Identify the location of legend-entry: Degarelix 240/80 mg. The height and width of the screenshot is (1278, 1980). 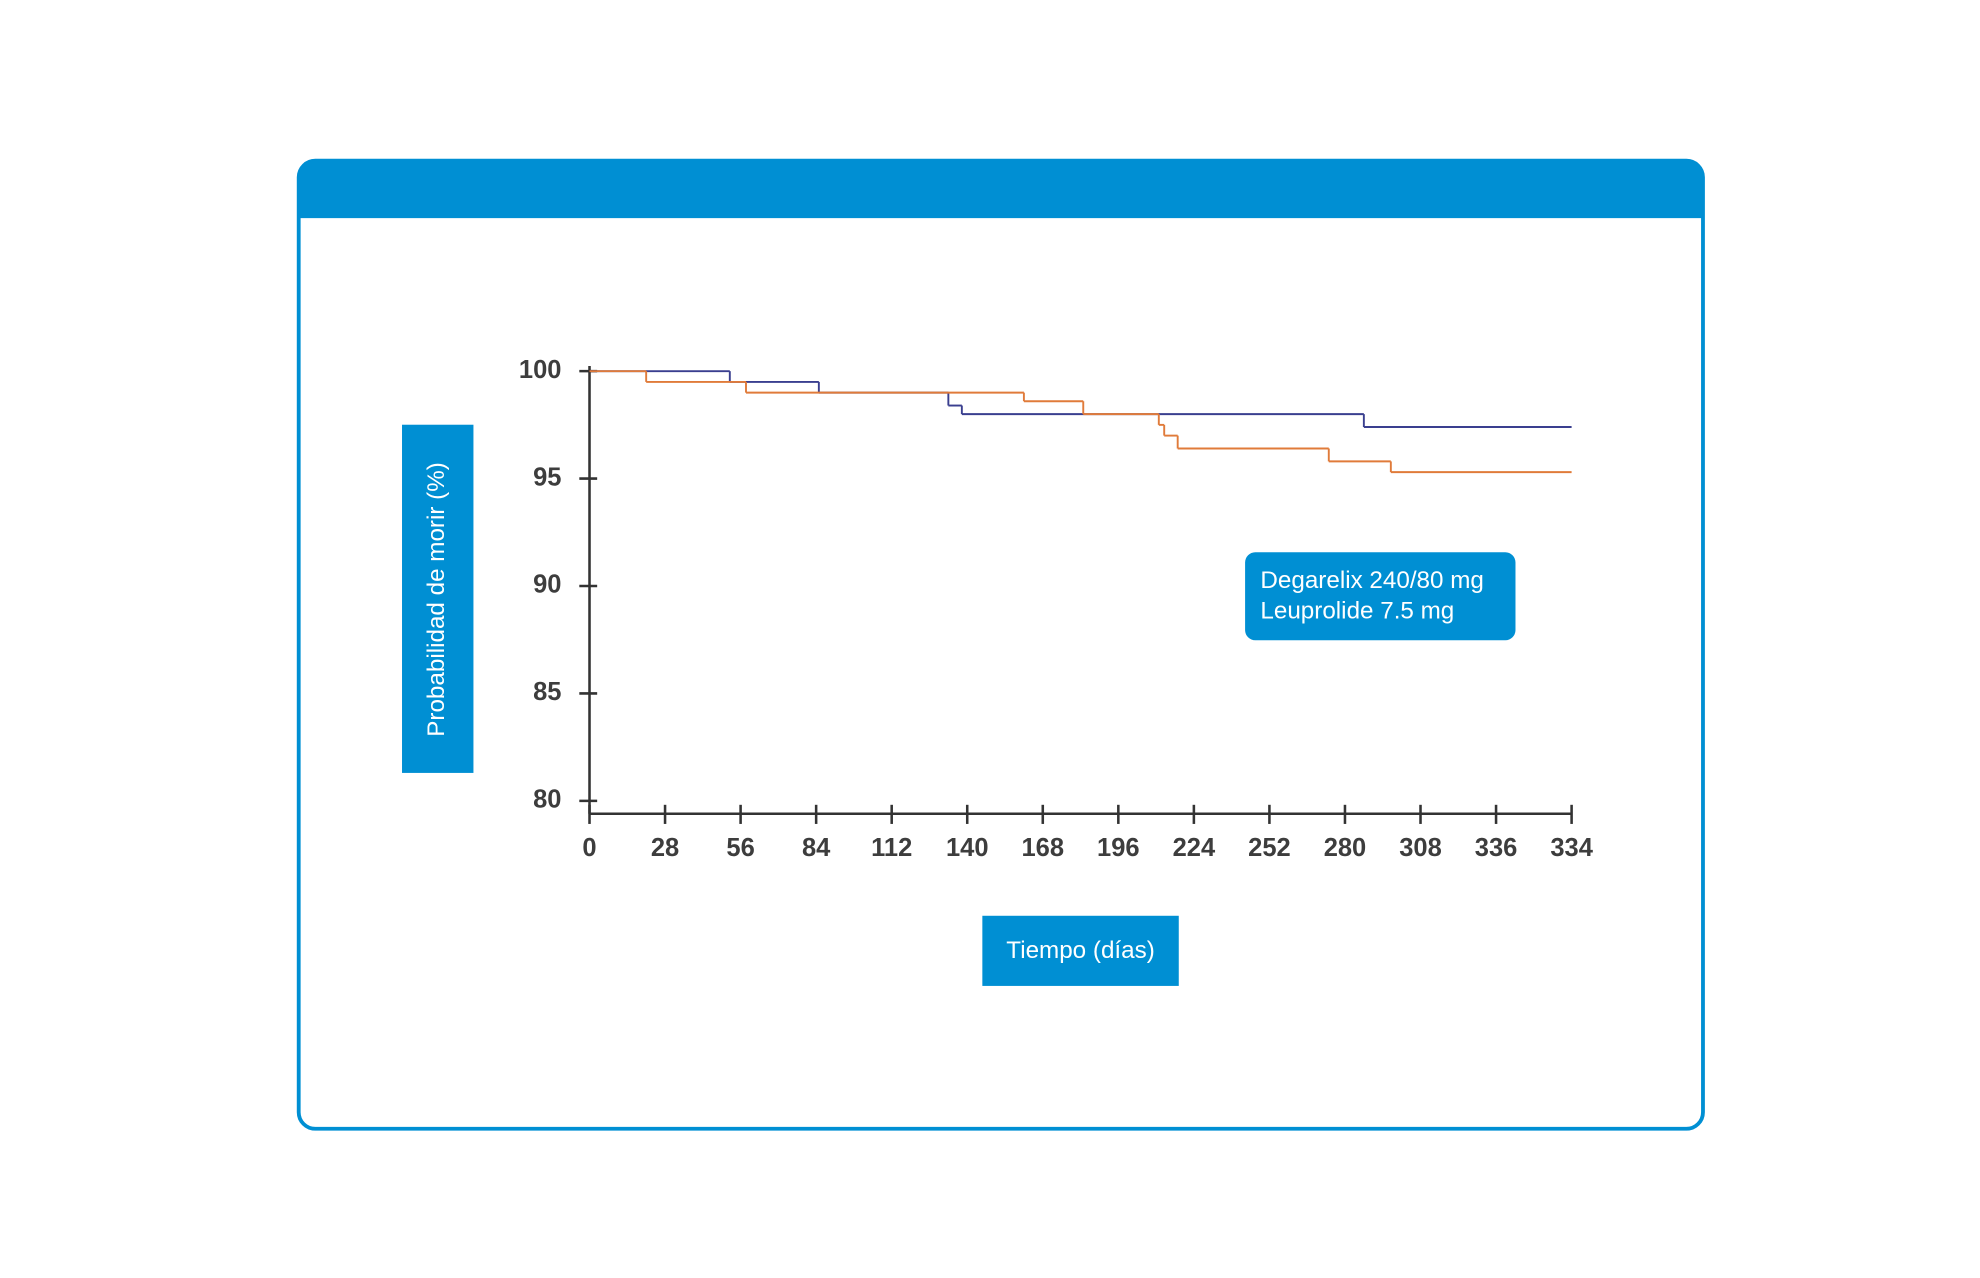
(1371, 580).